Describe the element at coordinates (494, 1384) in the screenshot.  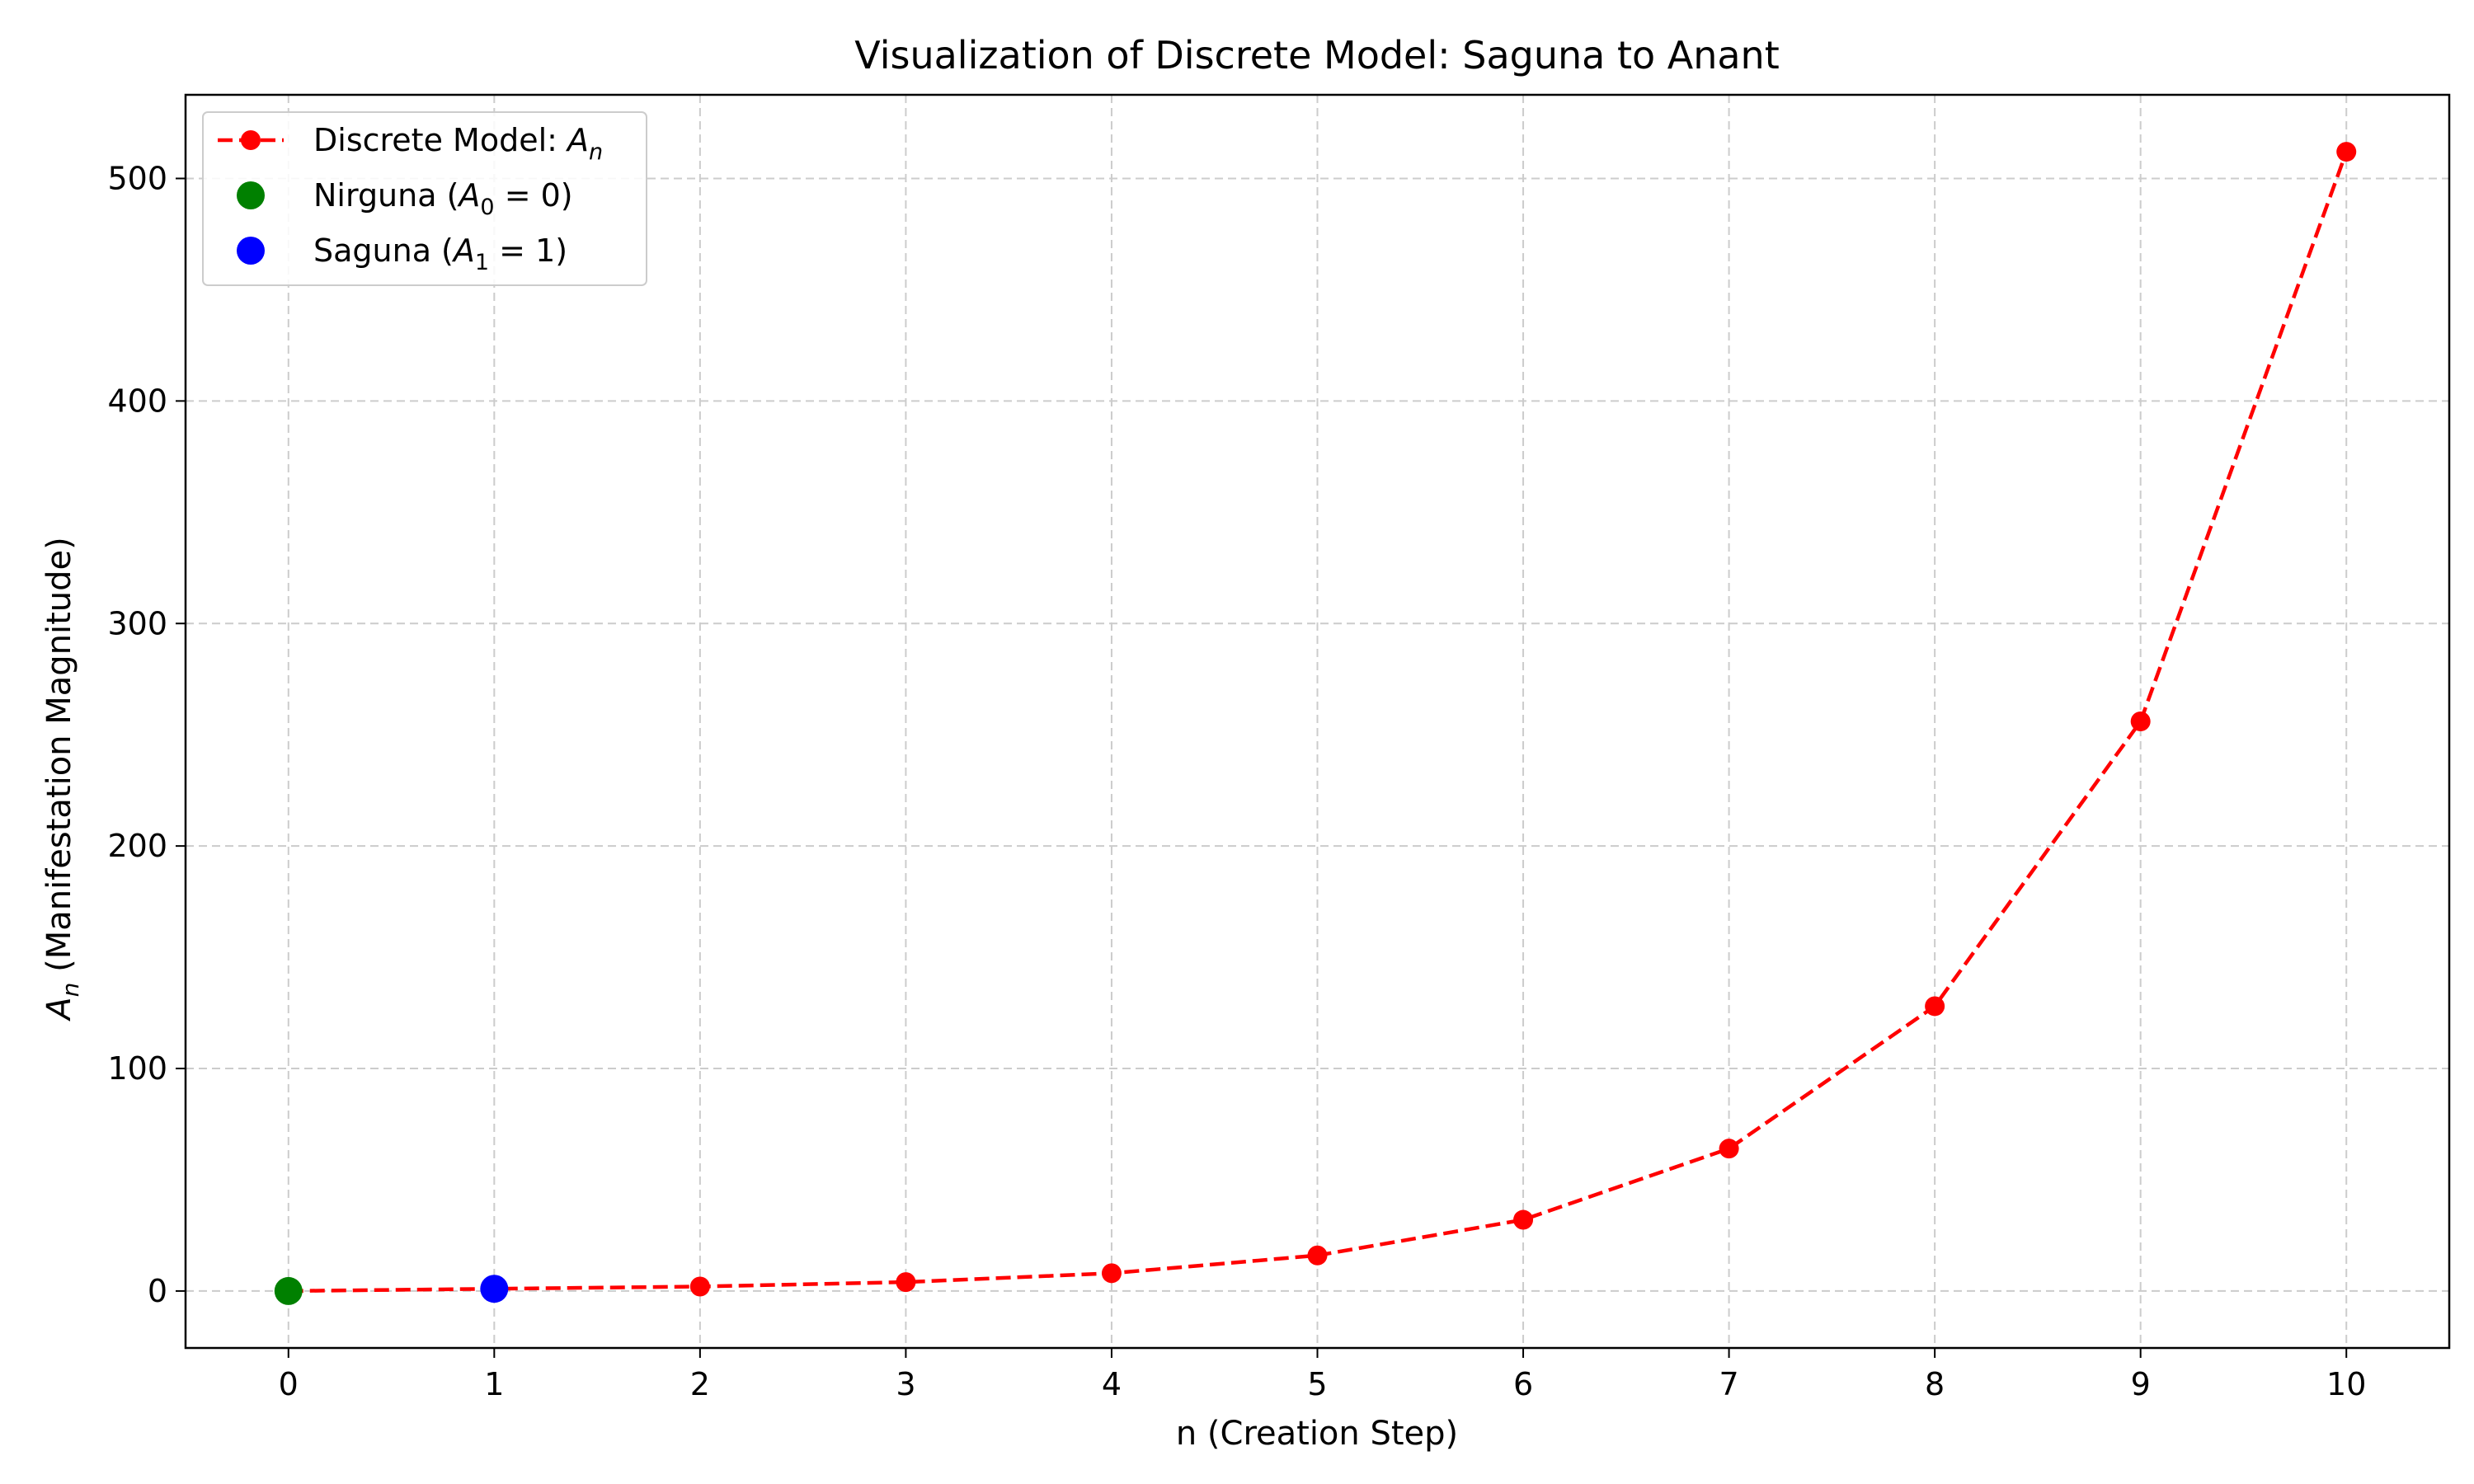
I see `x-tick-label: 1` at that location.